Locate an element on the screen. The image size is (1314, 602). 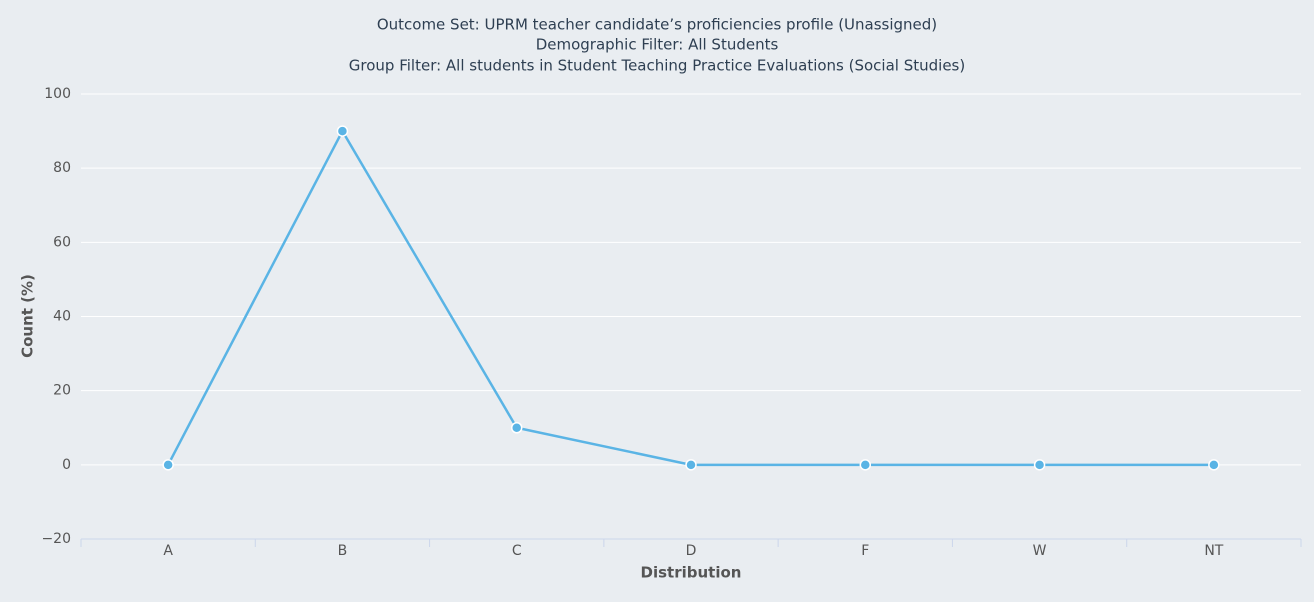
y-tick-label: 100 is located at coordinates (57, 94).